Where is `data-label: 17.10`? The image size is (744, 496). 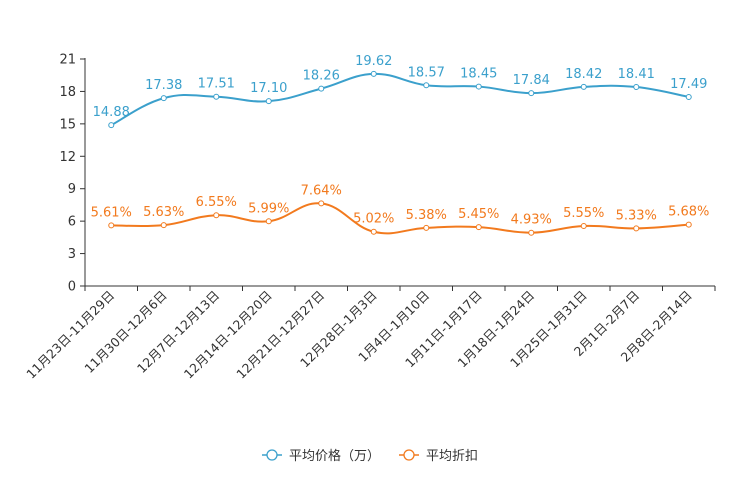
data-label: 17.10 is located at coordinates (268, 88).